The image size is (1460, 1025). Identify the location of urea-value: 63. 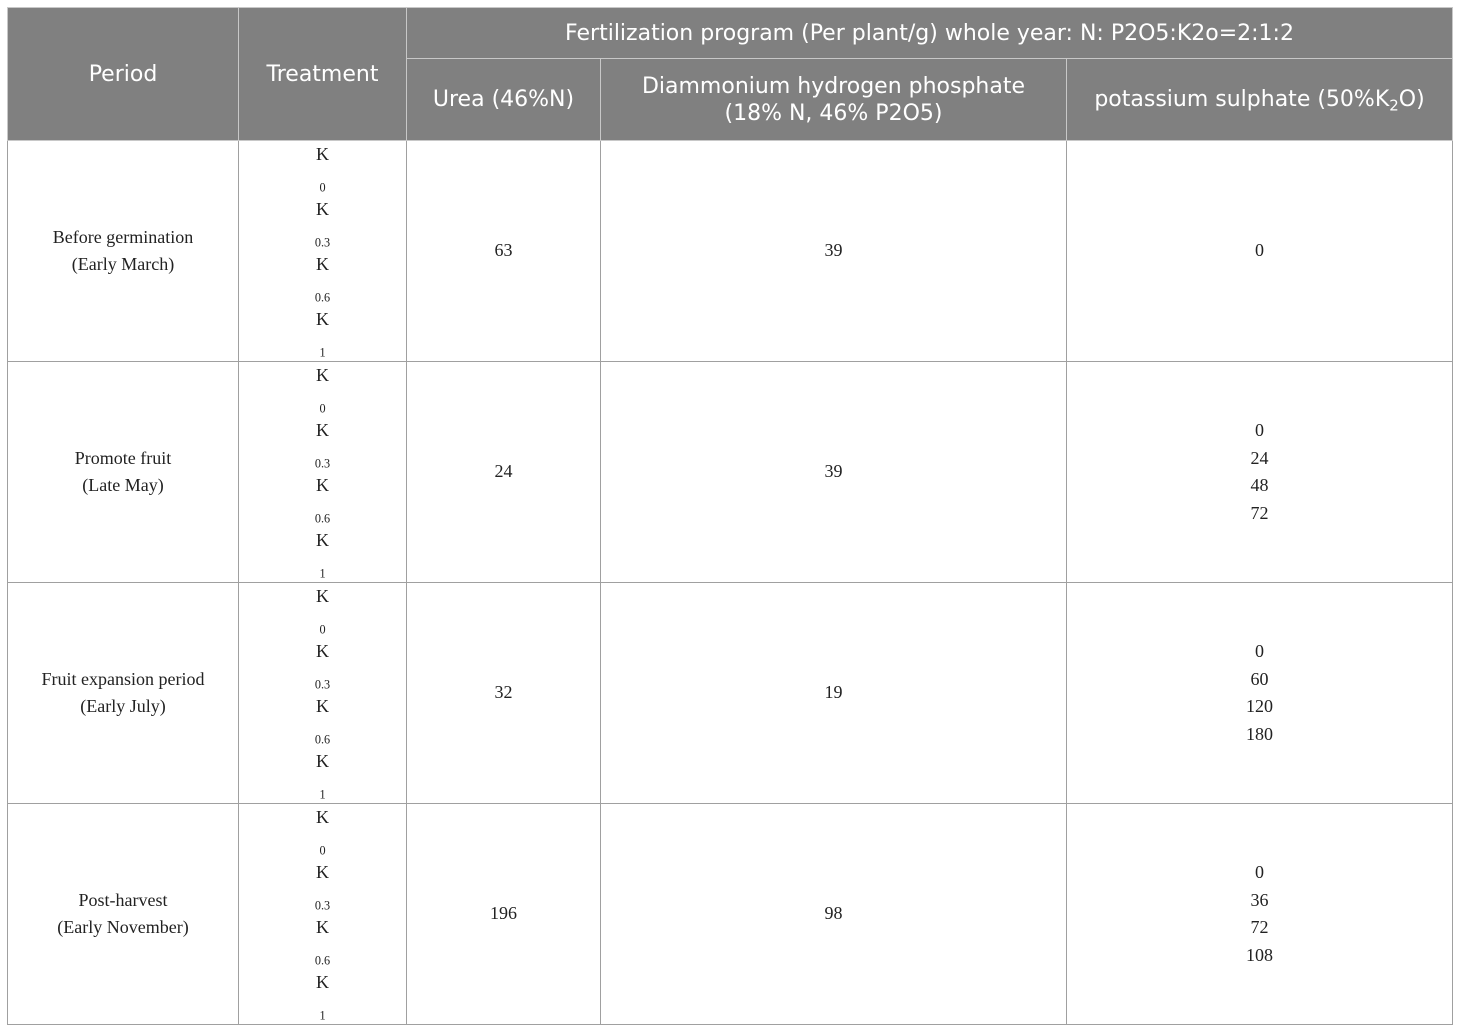
(503, 251).